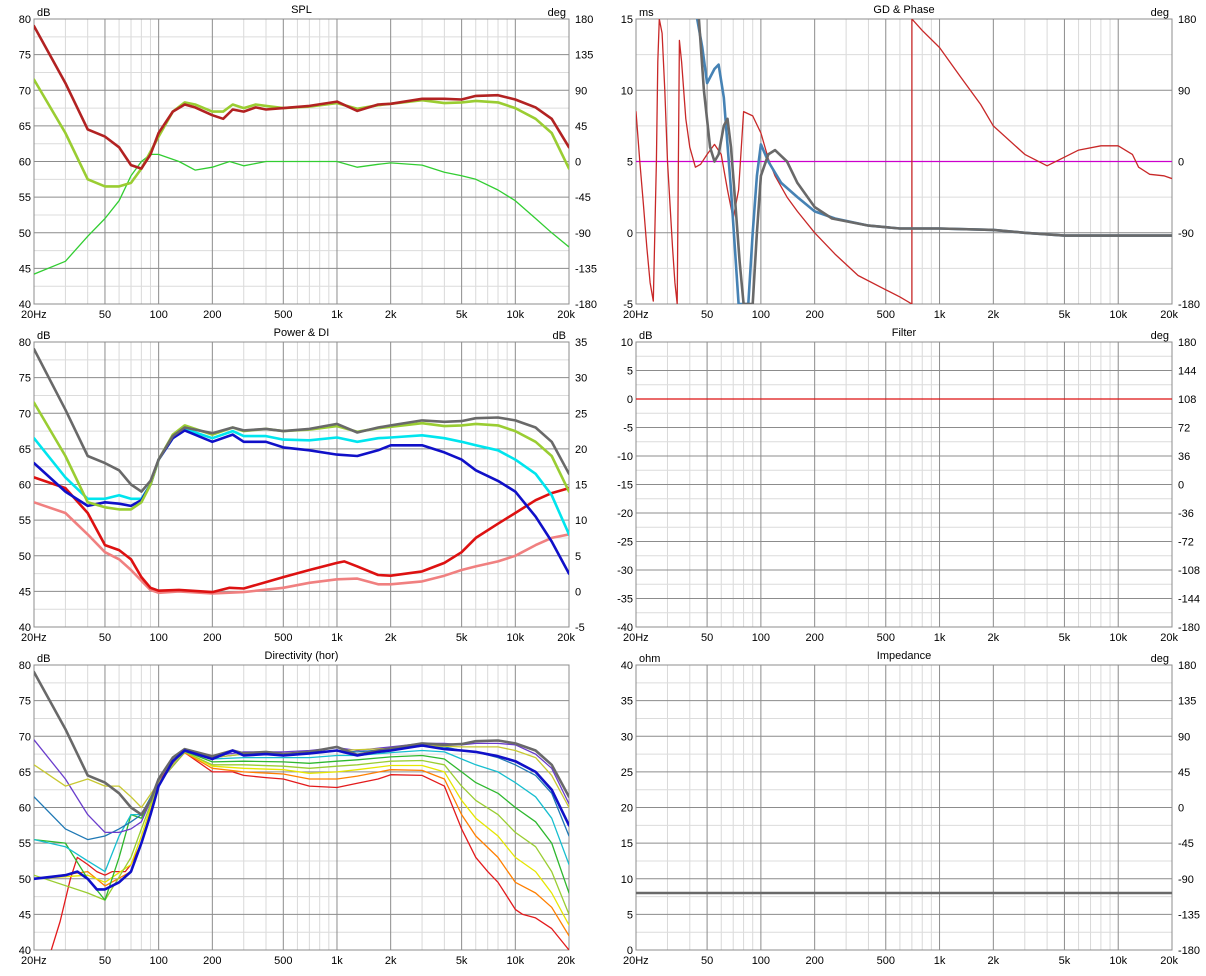 The image size is (1206, 976). What do you see at coordinates (1186, 514) in the screenshot?
I see `y2-tick-label: -36` at bounding box center [1186, 514].